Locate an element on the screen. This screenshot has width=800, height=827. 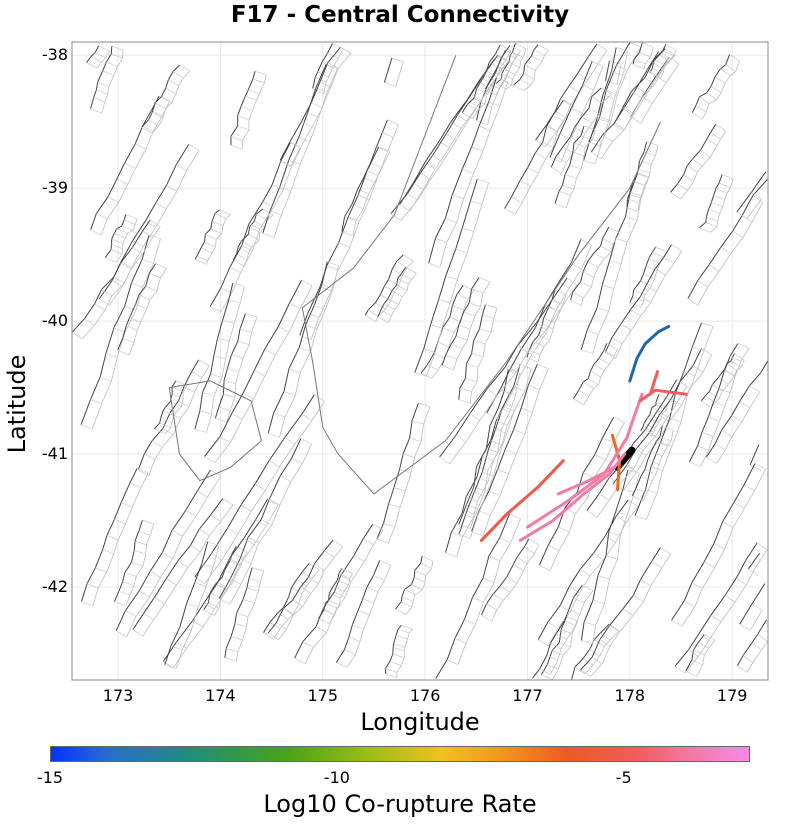
colorbar-label: Log10 Co-rupture Rate is located at coordinates (400, 804).